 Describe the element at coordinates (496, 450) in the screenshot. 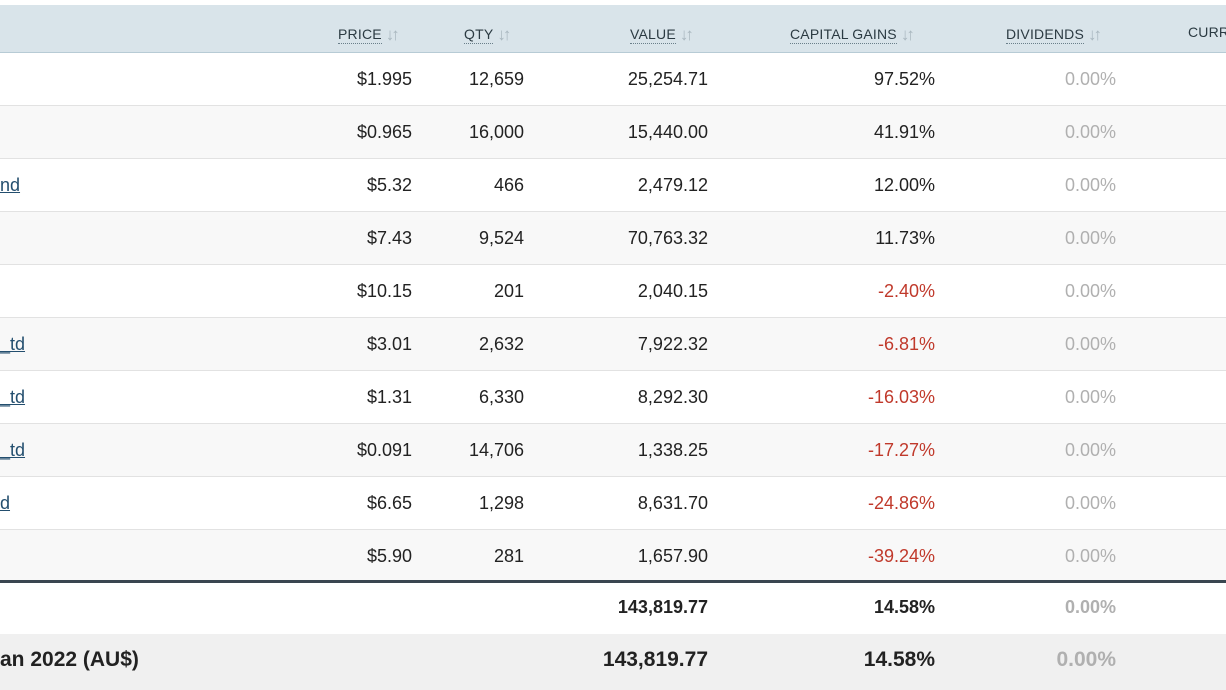

I see `qty-cell: 14,706` at that location.